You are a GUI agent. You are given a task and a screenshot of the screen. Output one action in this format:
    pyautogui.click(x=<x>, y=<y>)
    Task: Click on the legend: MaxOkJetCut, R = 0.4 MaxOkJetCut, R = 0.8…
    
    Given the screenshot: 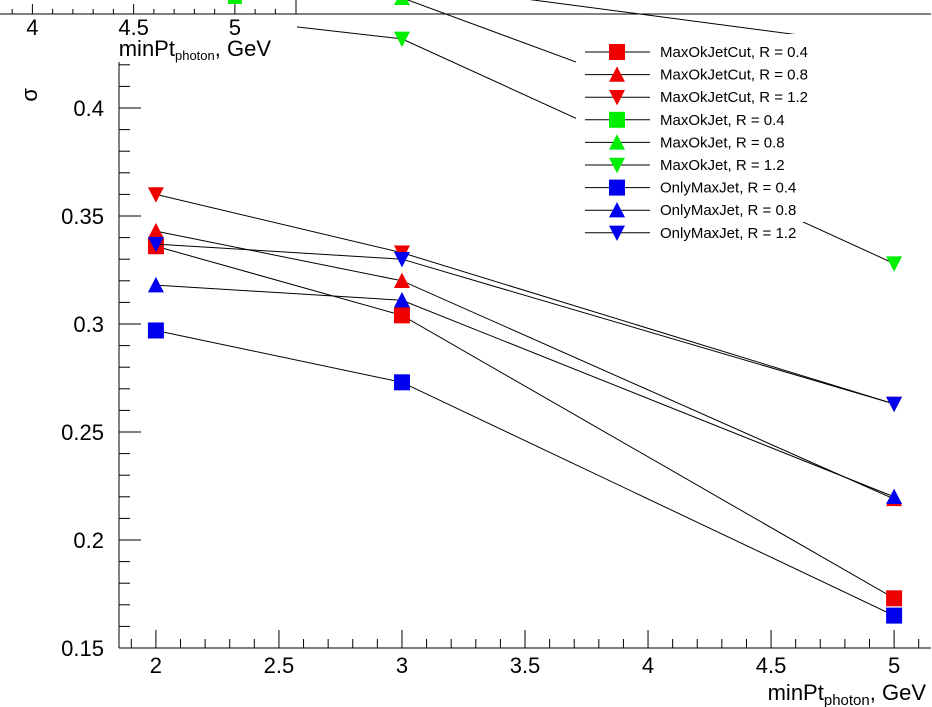 What is the action you would take?
    pyautogui.click(x=753, y=138)
    